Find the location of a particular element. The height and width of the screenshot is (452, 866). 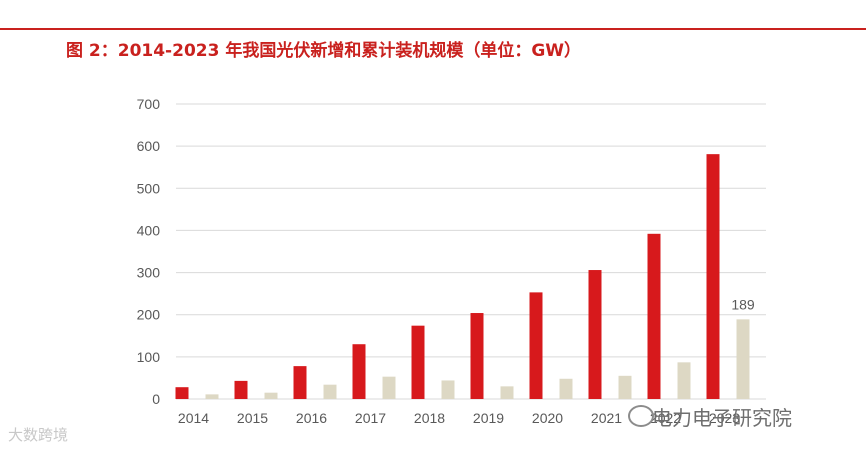

bar-new-2017 is located at coordinates (389, 387).